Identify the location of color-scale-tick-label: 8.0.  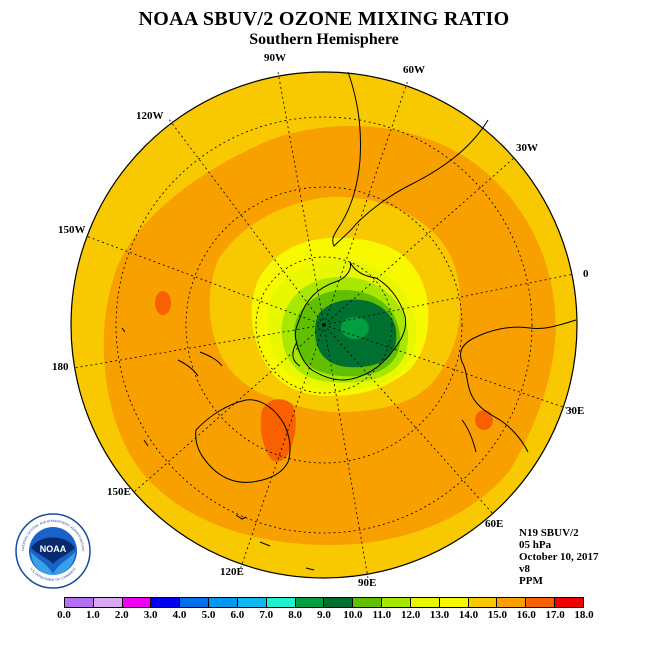
(295, 615).